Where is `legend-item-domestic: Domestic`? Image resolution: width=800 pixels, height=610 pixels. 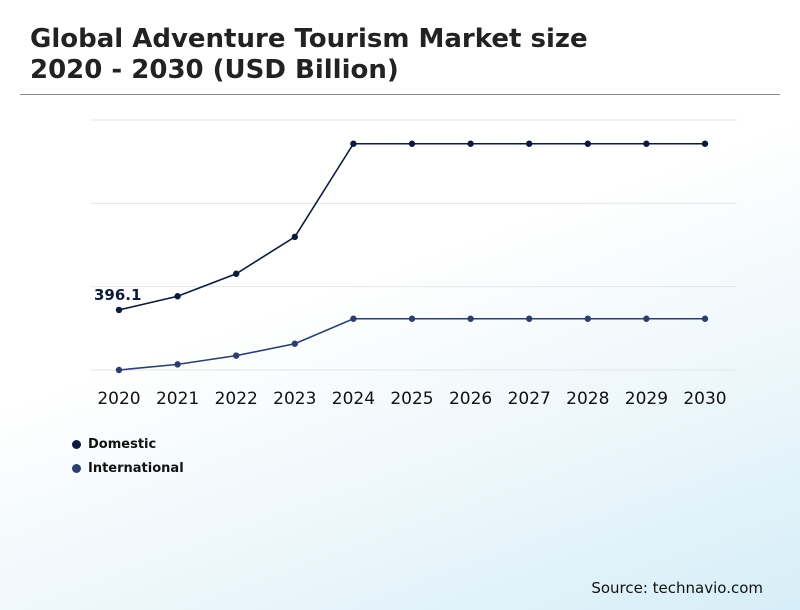
legend-item-domestic: Domestic is located at coordinates (128, 444).